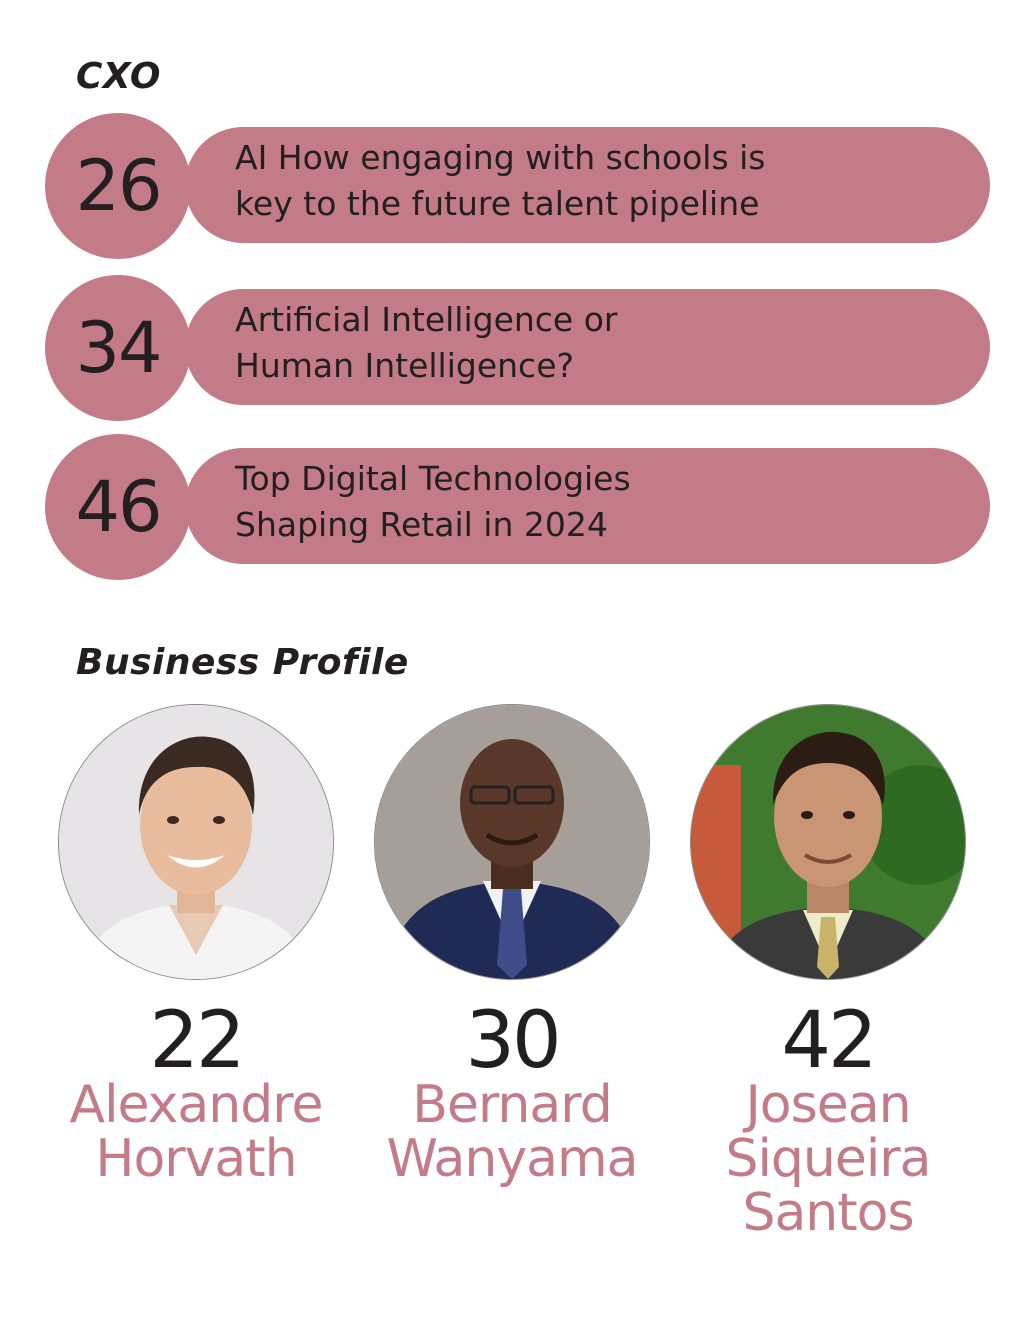 The width and height of the screenshot is (1024, 1344). I want to click on profile-name: Alexandre Horvath, so click(196, 1132).